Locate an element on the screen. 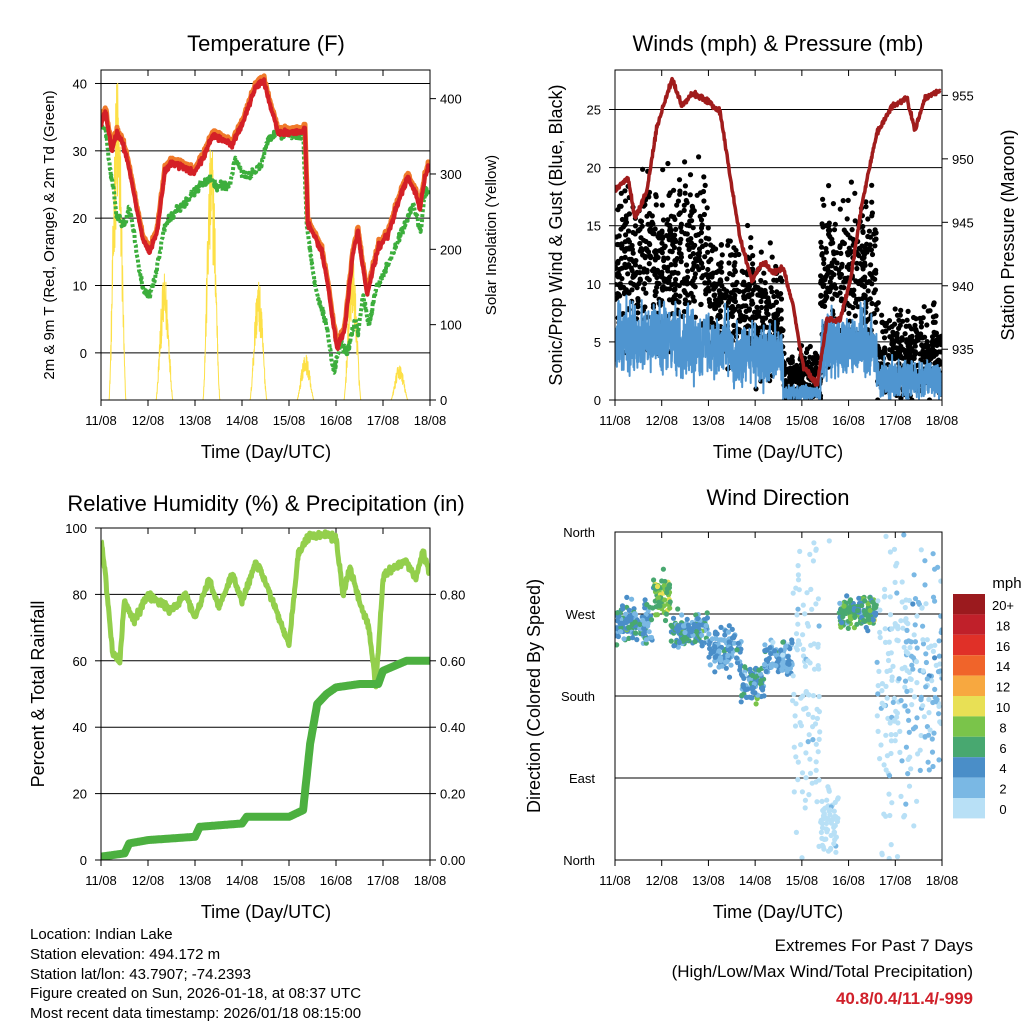  y-tick-label-right: 100 is located at coordinates (451, 325).